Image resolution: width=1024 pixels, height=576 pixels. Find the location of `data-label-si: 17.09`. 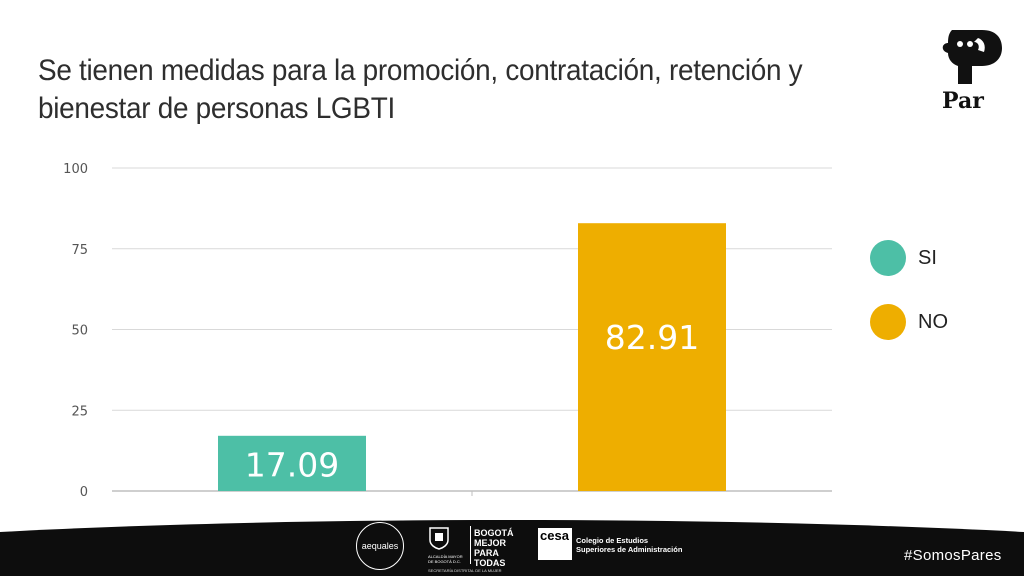

data-label-si: 17.09 is located at coordinates (292, 464).